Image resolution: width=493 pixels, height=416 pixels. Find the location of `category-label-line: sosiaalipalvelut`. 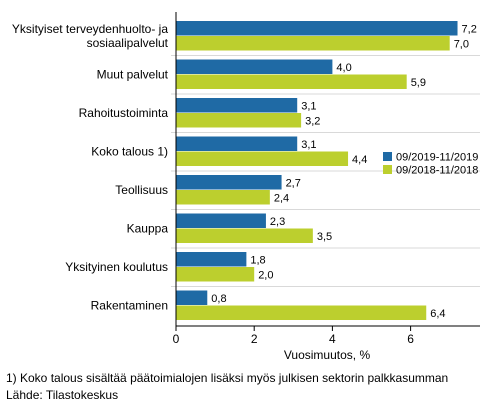

category-label-line: sosiaalipalvelut is located at coordinates (128, 43).